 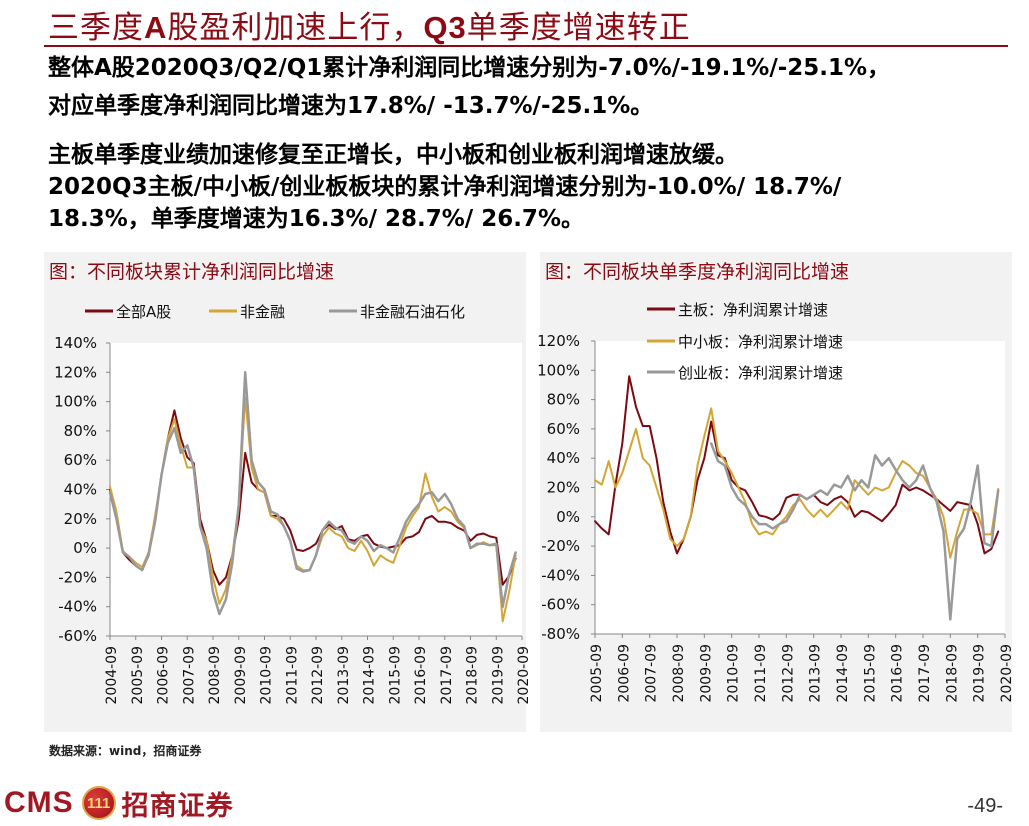 What do you see at coordinates (985, 806) in the screenshot?
I see `page-number: -49-` at bounding box center [985, 806].